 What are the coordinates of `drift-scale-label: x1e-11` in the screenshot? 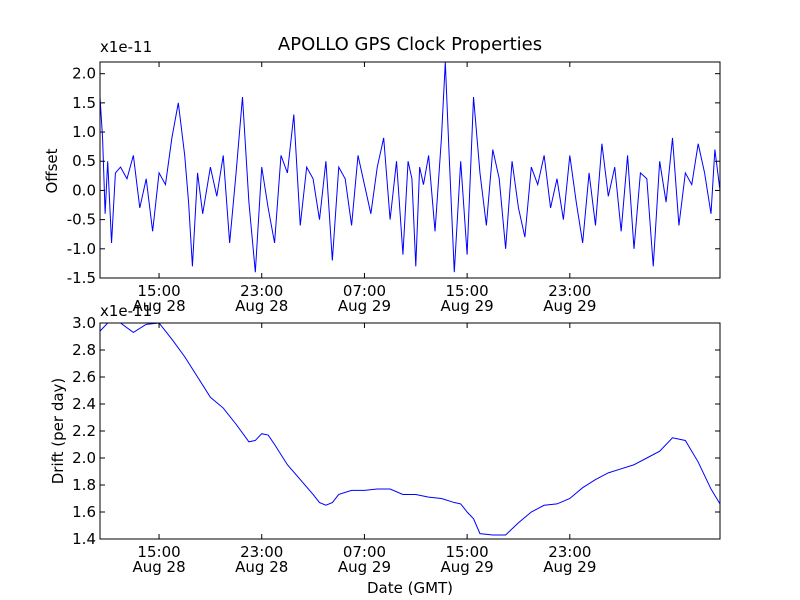 It's located at (126, 311).